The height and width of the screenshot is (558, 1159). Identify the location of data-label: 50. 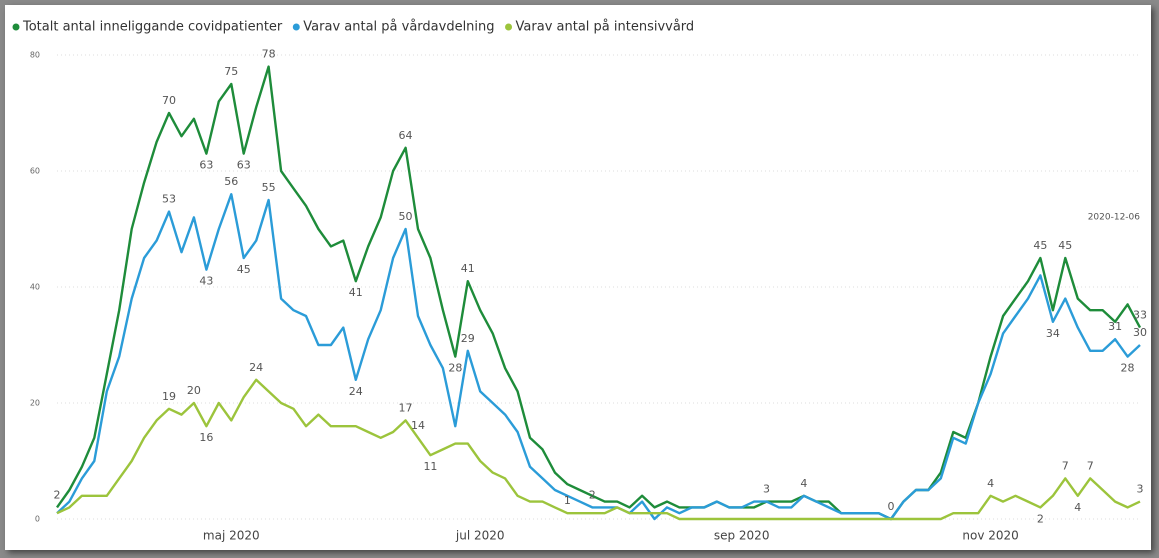
(406, 216).